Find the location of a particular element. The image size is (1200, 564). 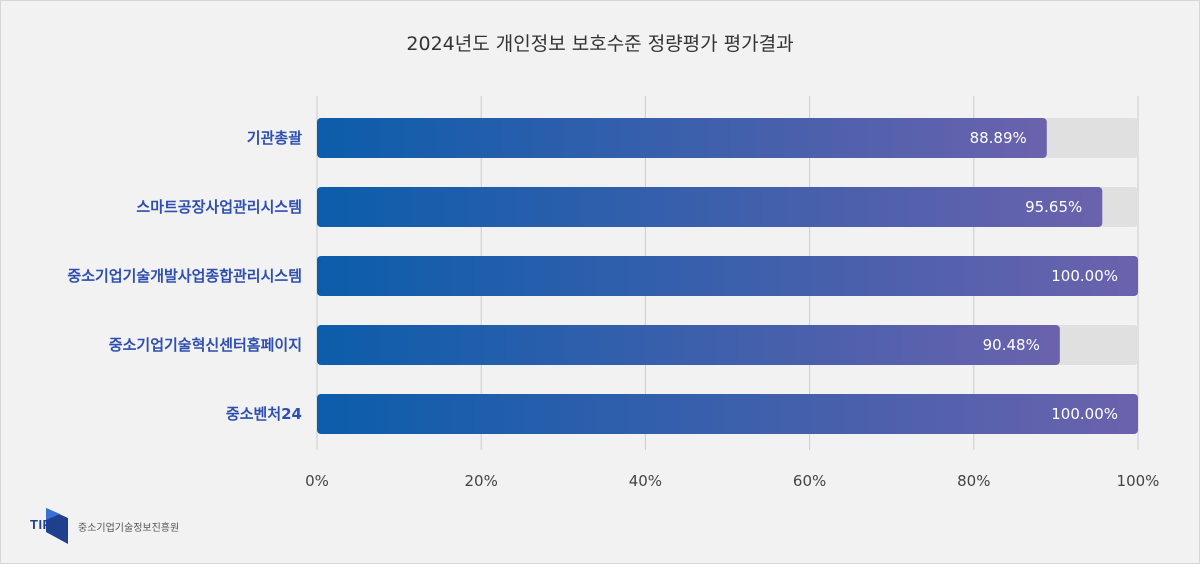

x-tick-label: 60% is located at coordinates (809, 481).